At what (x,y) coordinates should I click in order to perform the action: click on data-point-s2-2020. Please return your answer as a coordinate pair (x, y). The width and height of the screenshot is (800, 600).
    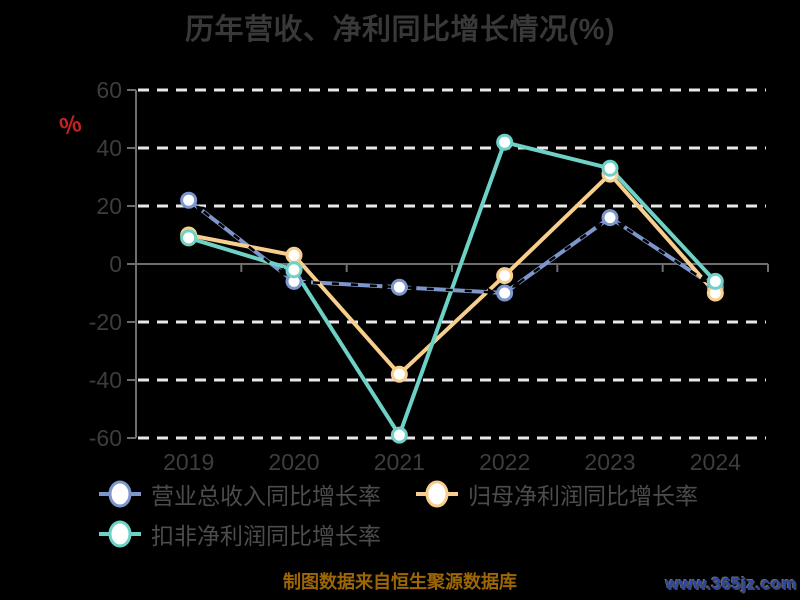
    Looking at the image, I should click on (294, 270).